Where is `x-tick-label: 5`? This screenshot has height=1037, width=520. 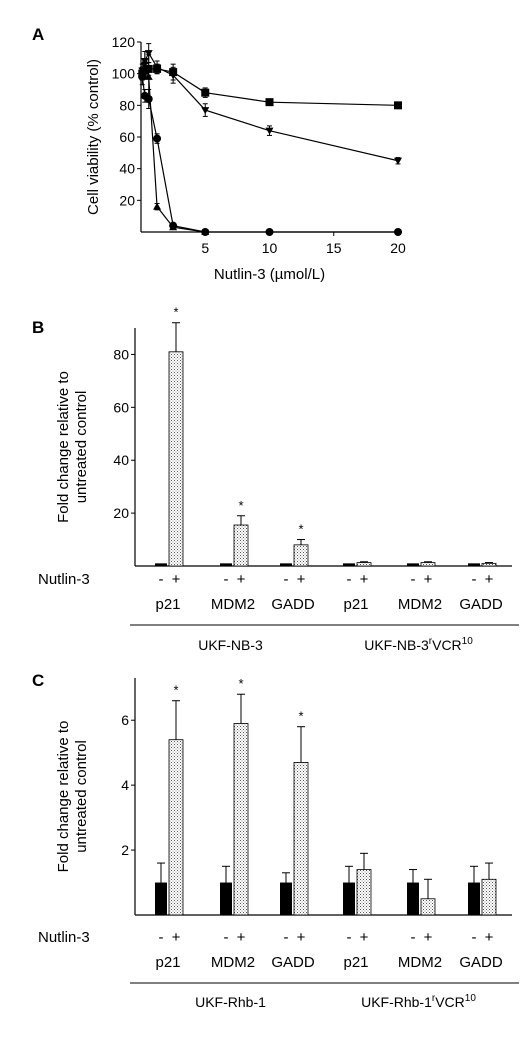 x-tick-label: 5 is located at coordinates (205, 248).